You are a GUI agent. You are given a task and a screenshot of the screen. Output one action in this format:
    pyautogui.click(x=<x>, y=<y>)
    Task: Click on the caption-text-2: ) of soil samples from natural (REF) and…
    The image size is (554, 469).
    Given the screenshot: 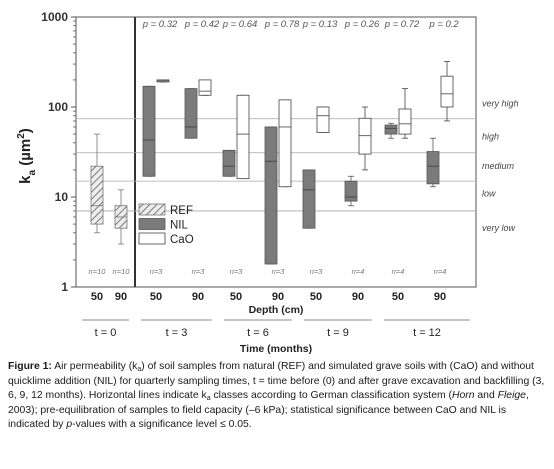 What is the action you would take?
    pyautogui.click(x=276, y=381)
    